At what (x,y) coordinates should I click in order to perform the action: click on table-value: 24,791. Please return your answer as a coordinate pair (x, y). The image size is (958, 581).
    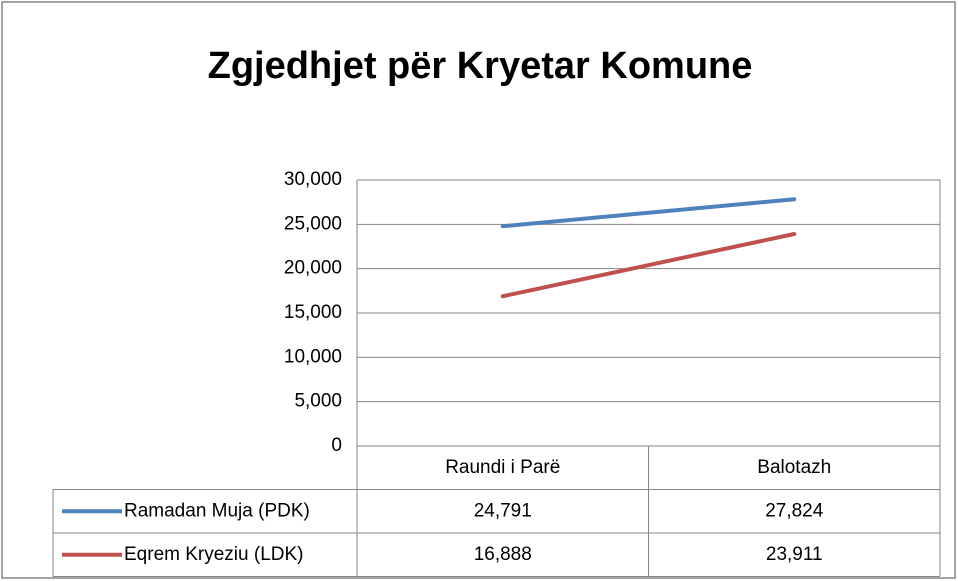
    Looking at the image, I should click on (503, 510).